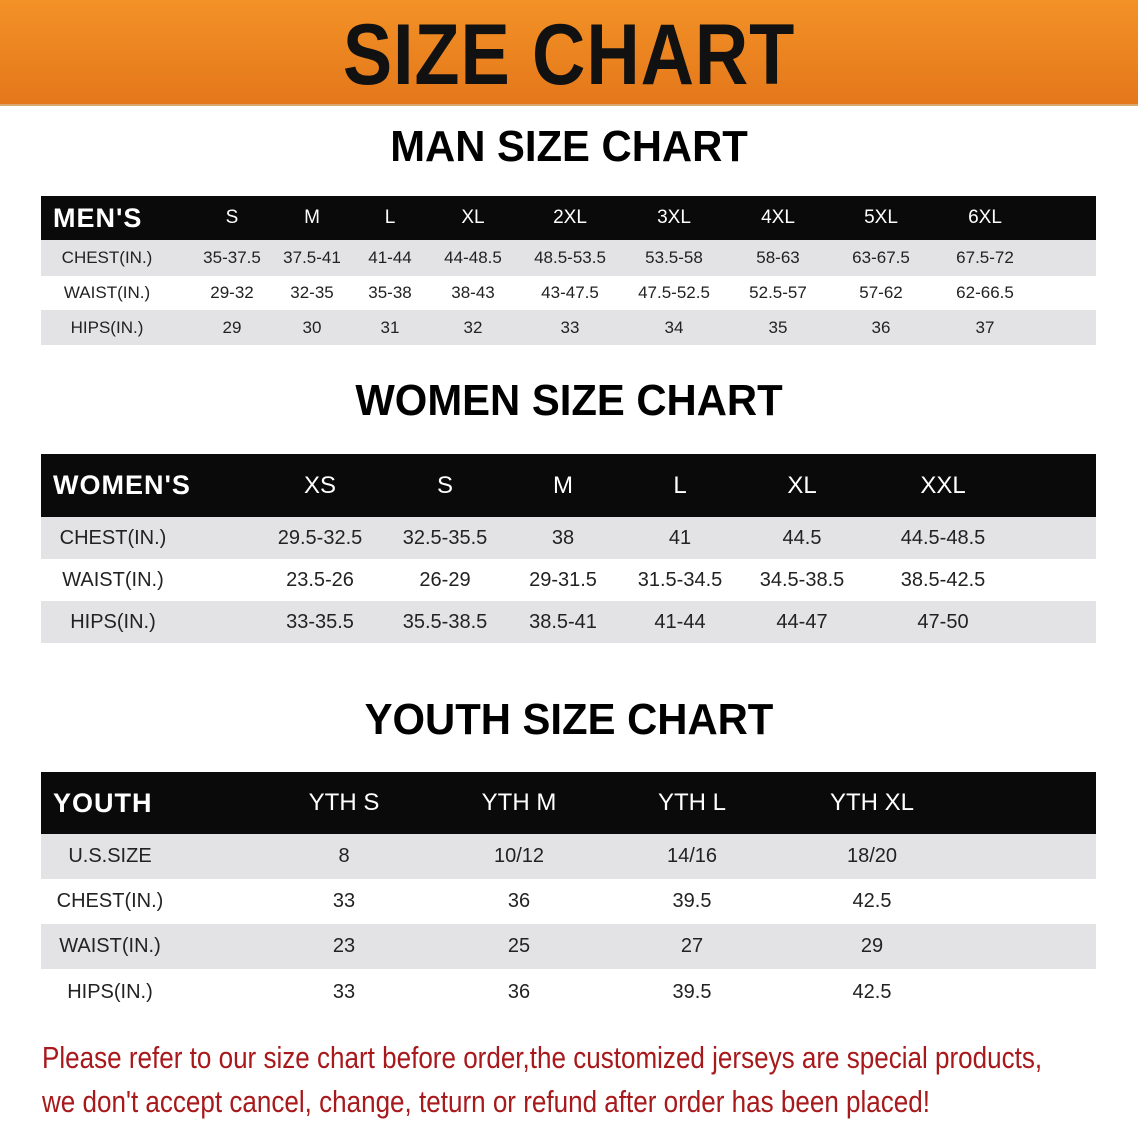 The width and height of the screenshot is (1138, 1132). Describe the element at coordinates (569, 719) in the screenshot. I see `youth-section-title: YOUTH SIZE CHART` at that location.